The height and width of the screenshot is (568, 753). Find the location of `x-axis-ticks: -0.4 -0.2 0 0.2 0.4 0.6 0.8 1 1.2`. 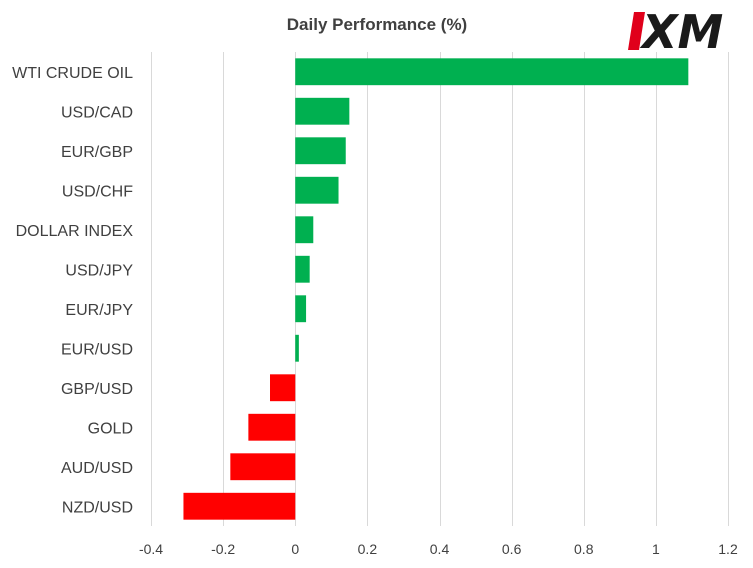

x-axis-ticks: -0.4 -0.2 0 0.2 0.4 0.6 0.8 1 1.2 is located at coordinates (438, 549).